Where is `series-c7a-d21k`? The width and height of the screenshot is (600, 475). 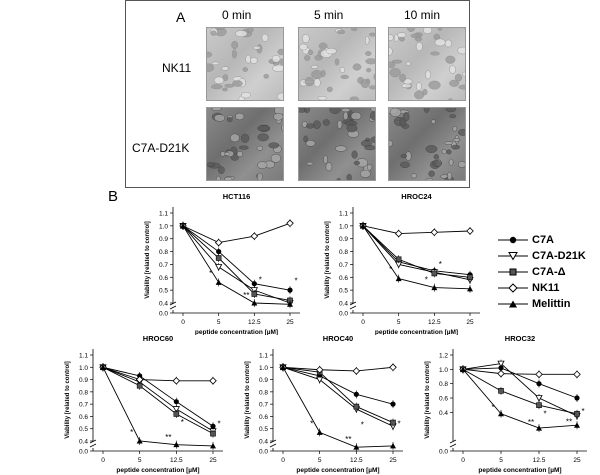 series-c7a-d21k is located at coordinates (338, 397).